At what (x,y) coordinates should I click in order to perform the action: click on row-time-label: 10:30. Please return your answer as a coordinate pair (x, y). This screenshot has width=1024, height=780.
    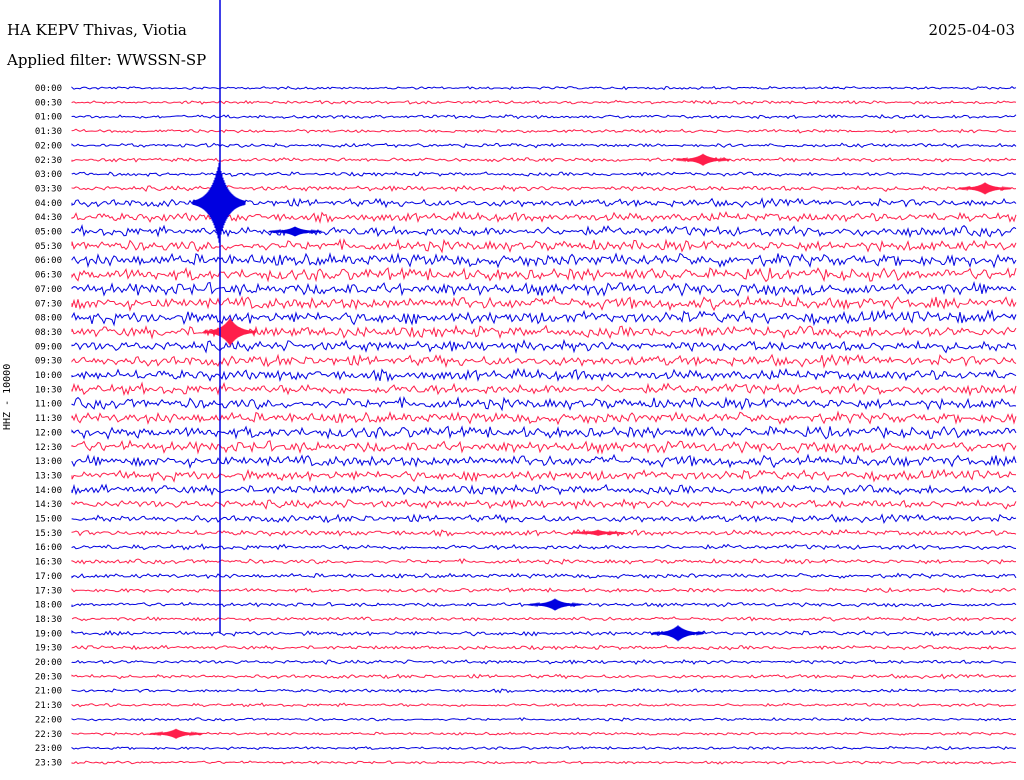
    Looking at the image, I should click on (48, 390).